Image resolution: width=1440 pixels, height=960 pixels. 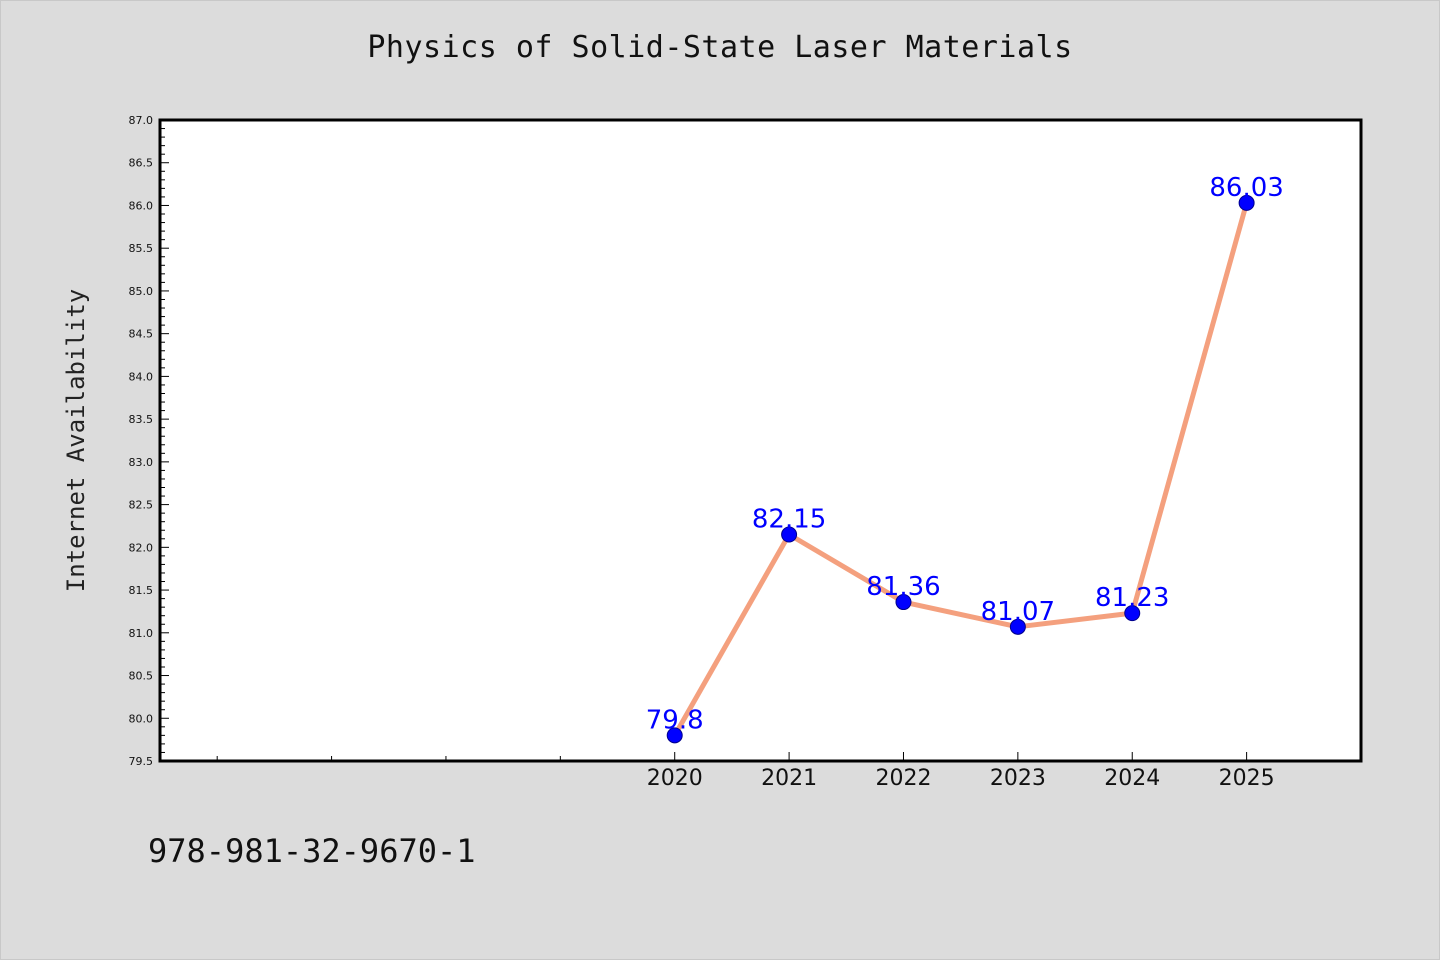 I want to click on x-tick-label: 2023, so click(x=1018, y=778).